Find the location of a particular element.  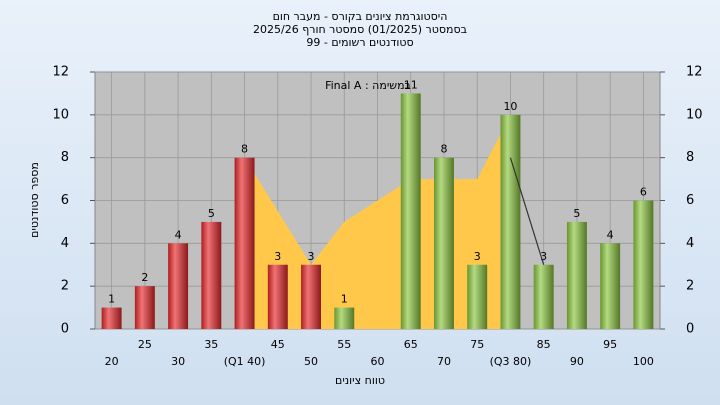

y-tick-label: 0 is located at coordinates (65, 329).